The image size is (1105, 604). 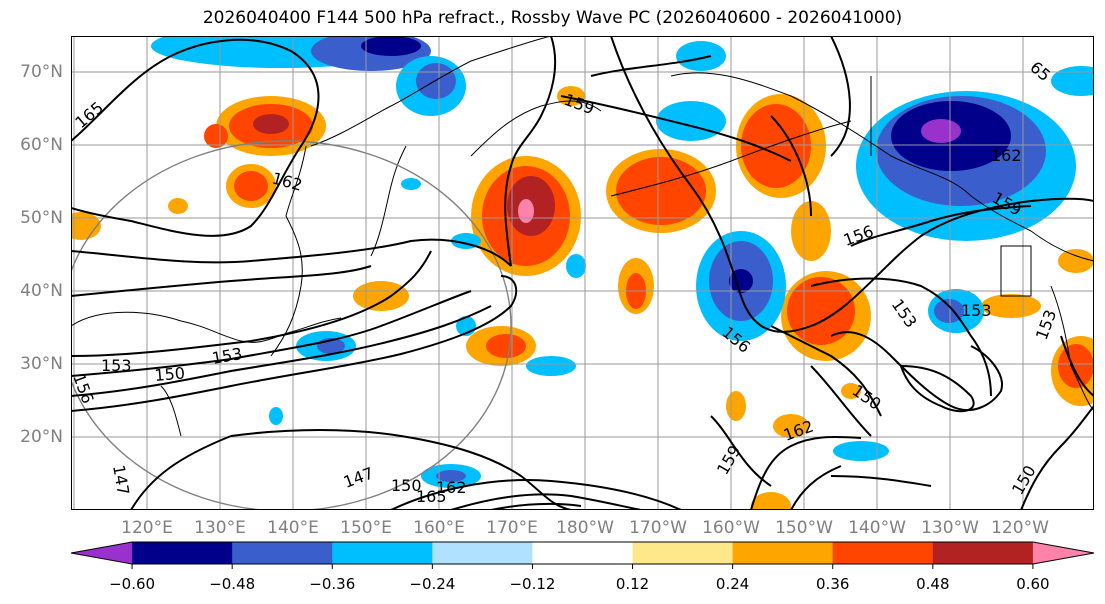 I want to click on lon-label: 180°W, so click(x=585, y=528).